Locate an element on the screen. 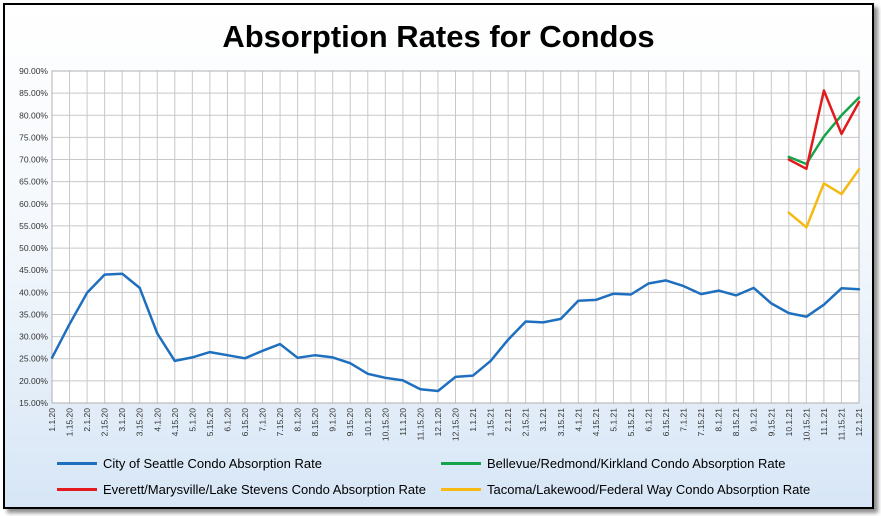 The height and width of the screenshot is (516, 881). legend-swatch-everett is located at coordinates (77, 490).